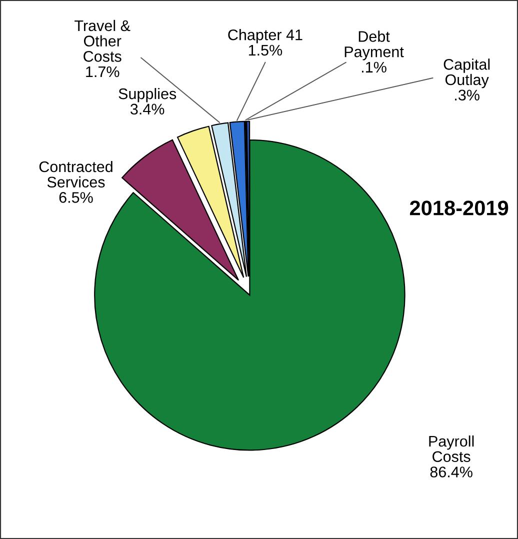  What do you see at coordinates (451, 472) in the screenshot?
I see `data-label: 86.4%` at bounding box center [451, 472].